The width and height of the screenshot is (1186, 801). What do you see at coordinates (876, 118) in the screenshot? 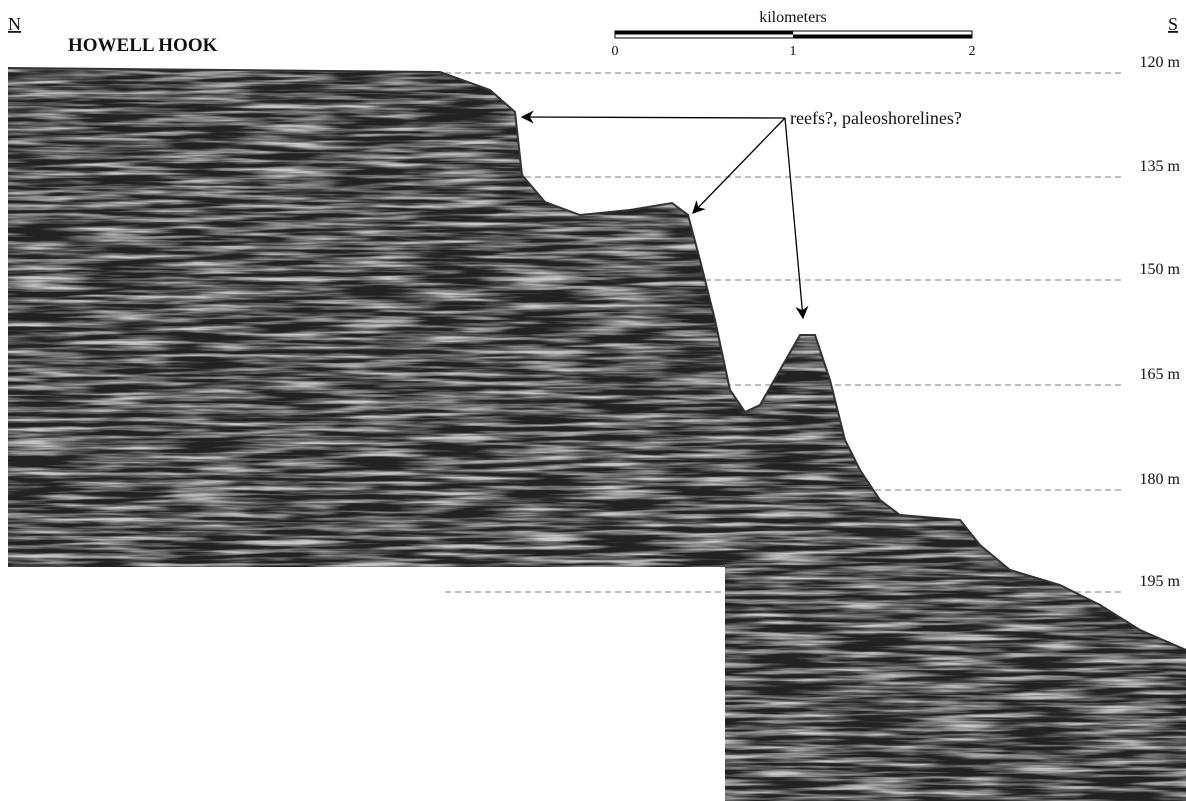
I see `annotation: reefs?, paleoshorelines?` at bounding box center [876, 118].